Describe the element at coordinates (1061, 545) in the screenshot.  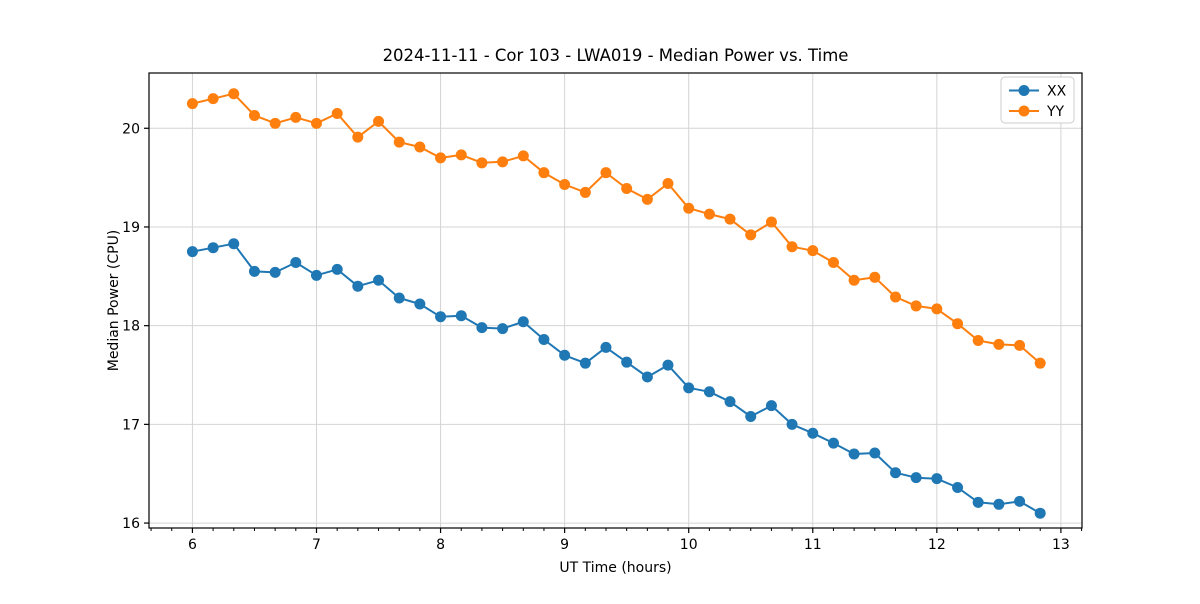
I see `x-tick-label: 13` at that location.